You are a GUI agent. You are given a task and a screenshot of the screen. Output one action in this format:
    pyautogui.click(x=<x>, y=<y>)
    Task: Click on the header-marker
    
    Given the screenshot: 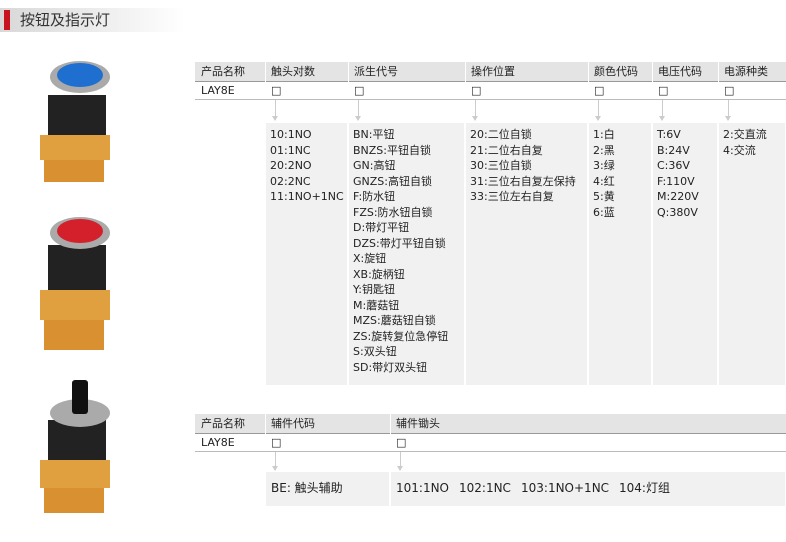 What is the action you would take?
    pyautogui.click(x=7, y=20)
    